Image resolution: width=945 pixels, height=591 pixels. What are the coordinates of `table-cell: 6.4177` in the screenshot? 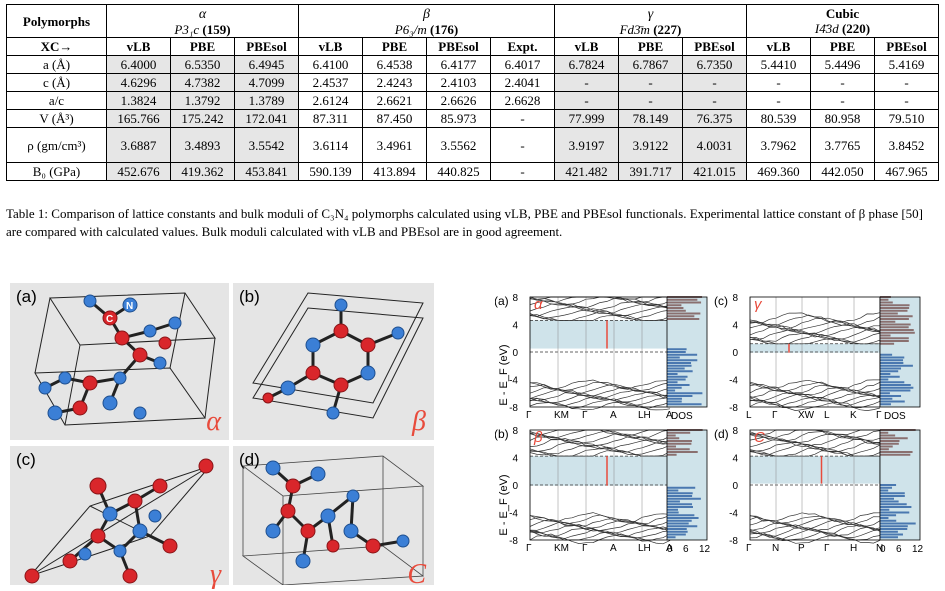 It's located at (458, 64).